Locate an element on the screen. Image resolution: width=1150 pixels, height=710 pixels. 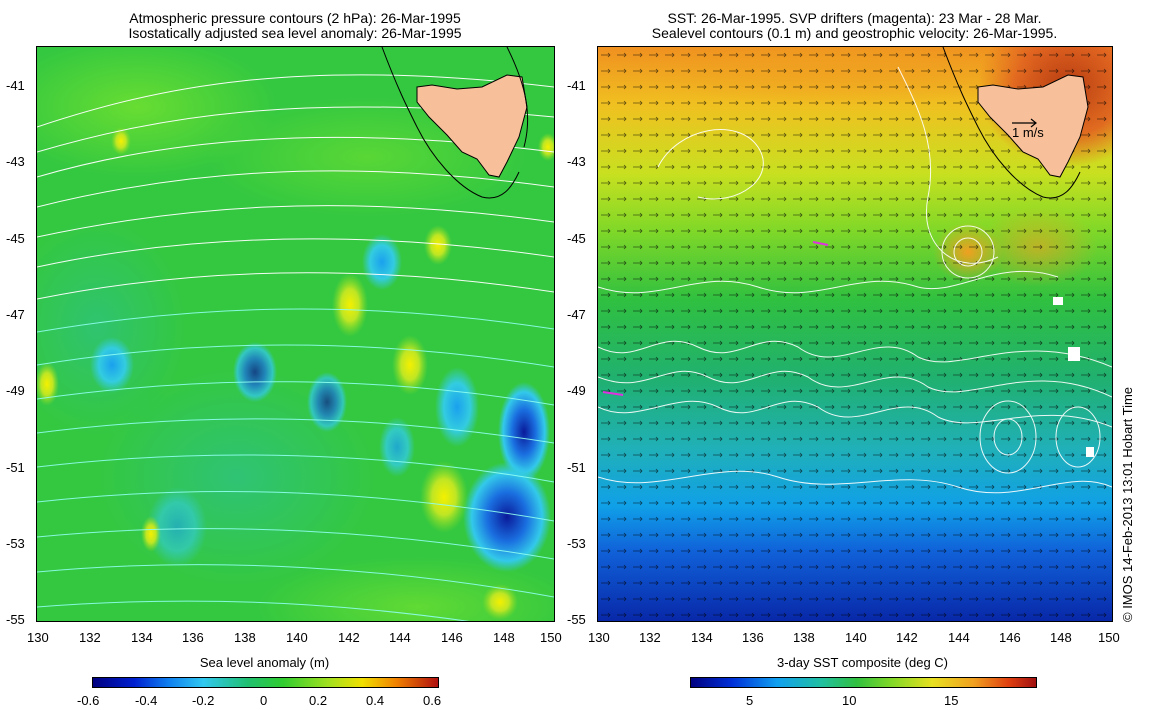
left-x-tick: 136 is located at coordinates (193, 637).